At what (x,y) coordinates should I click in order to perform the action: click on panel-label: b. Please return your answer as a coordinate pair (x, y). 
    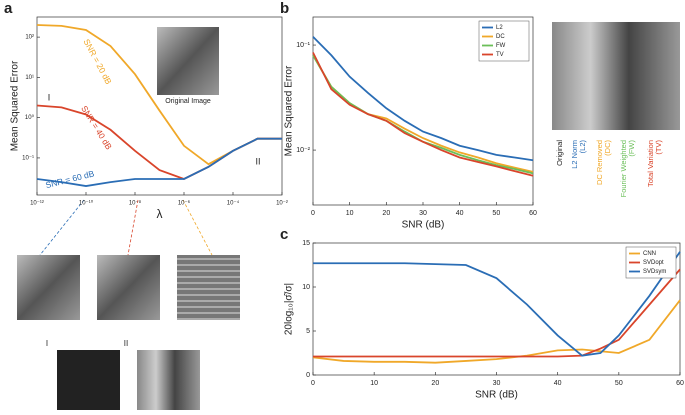
    Looking at the image, I should click on (284, 8).